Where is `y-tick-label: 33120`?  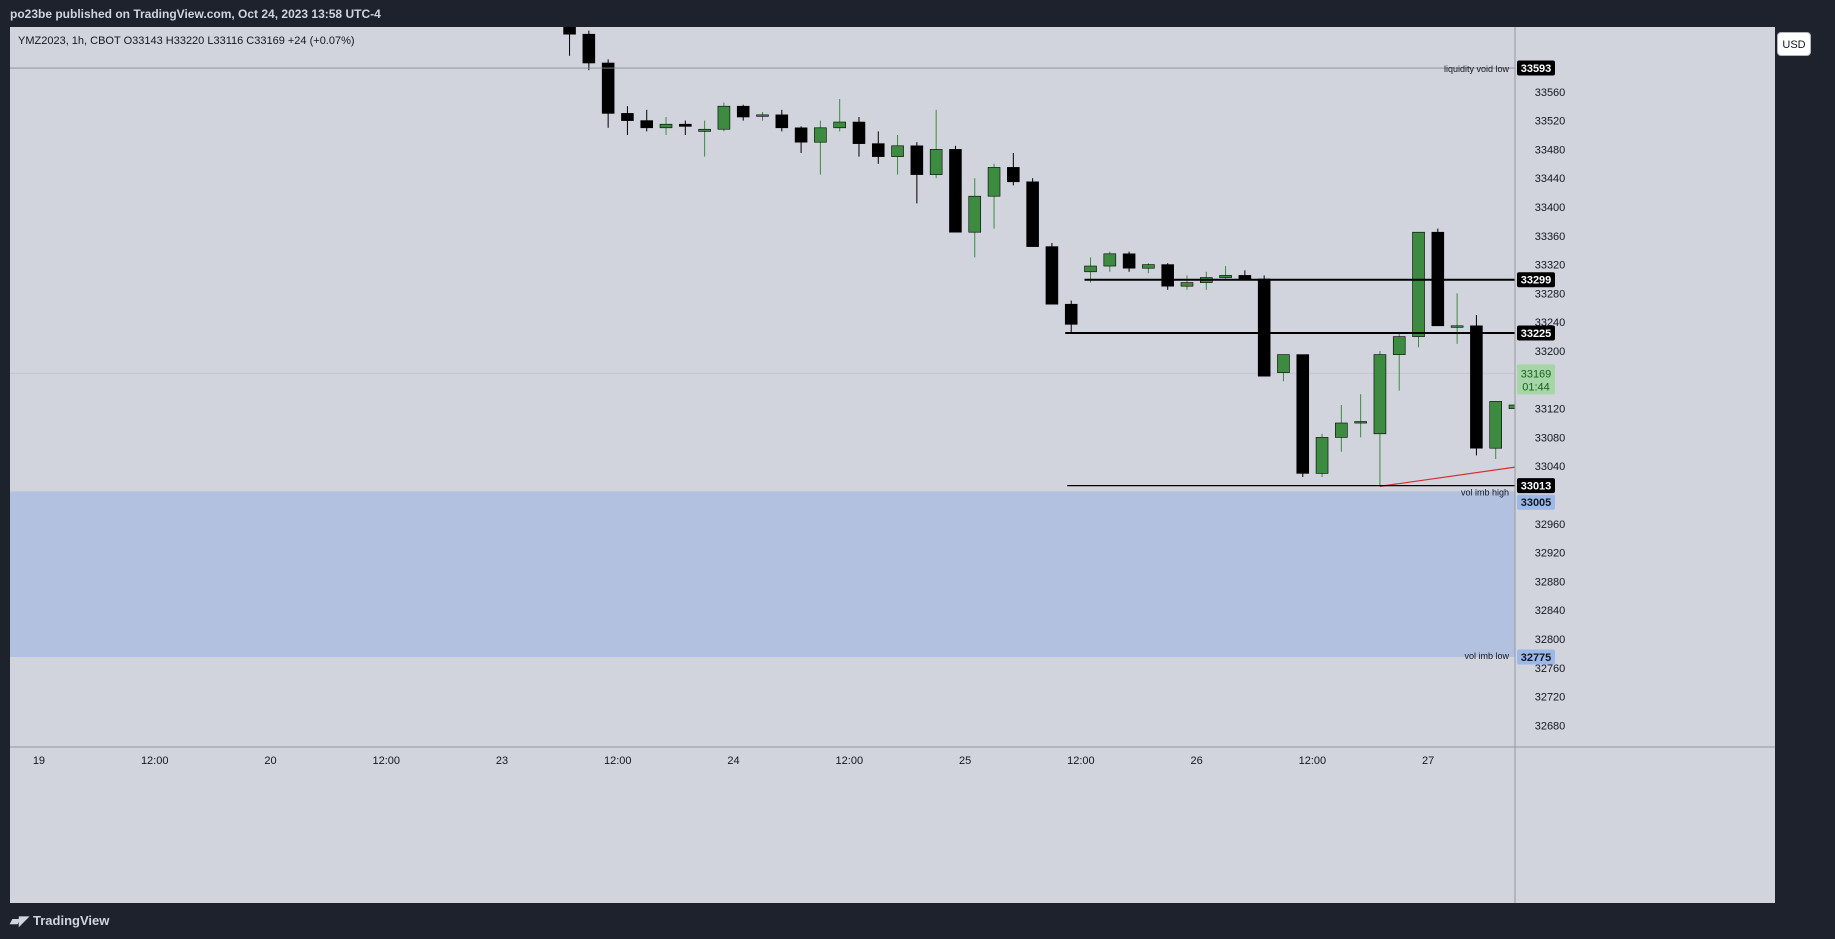
y-tick-label: 33120 is located at coordinates (1550, 410).